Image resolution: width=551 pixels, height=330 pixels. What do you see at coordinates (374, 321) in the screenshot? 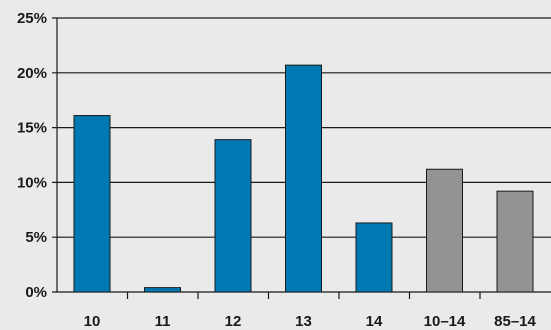
I see `x-tick-label: 14` at bounding box center [374, 321].